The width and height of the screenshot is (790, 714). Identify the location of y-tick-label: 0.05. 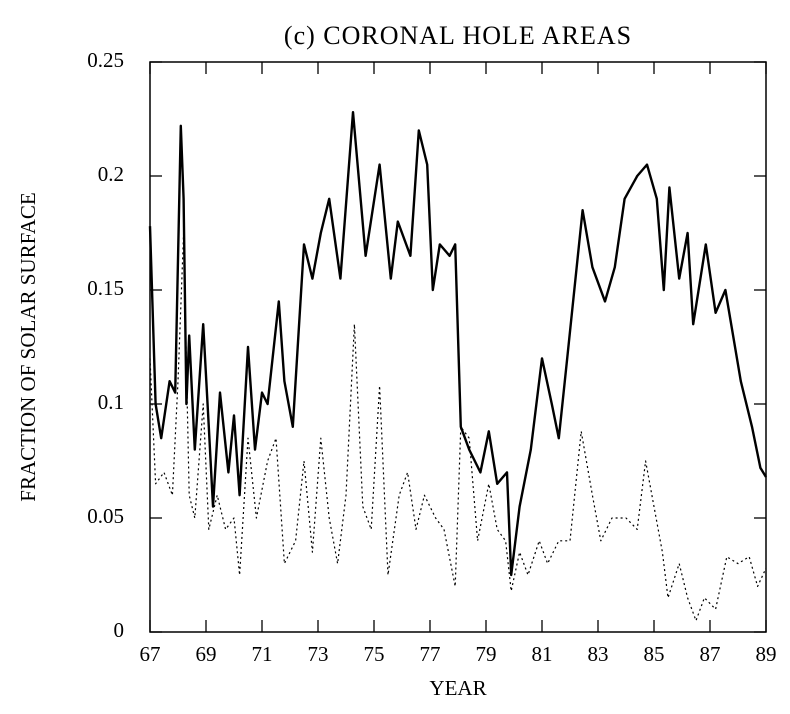
(105, 516).